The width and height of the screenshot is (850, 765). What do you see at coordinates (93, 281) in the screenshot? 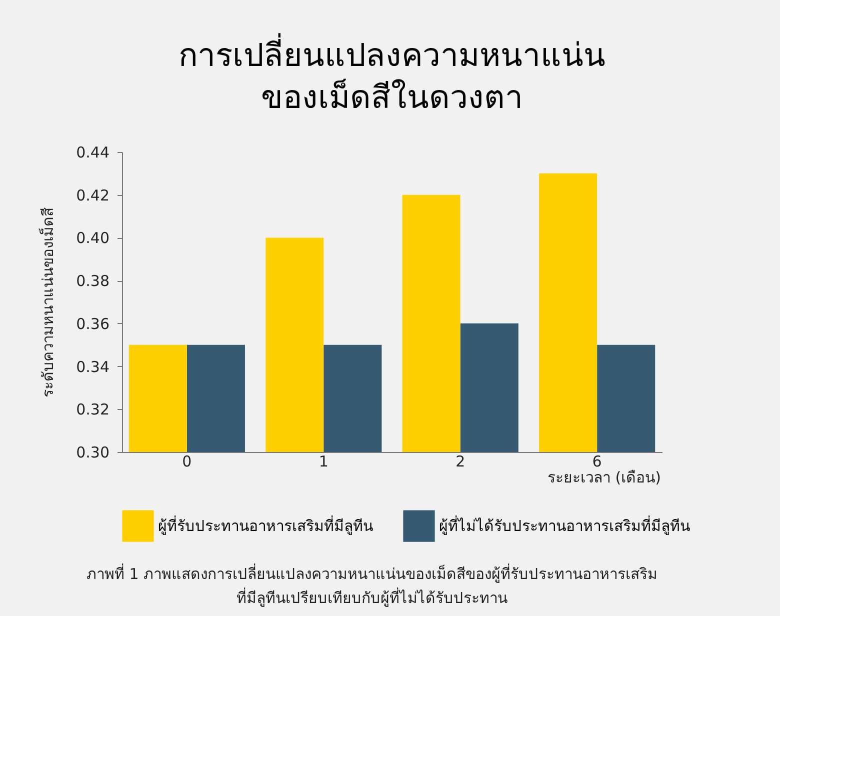
I see `y-tick-label: 0.38` at bounding box center [93, 281].